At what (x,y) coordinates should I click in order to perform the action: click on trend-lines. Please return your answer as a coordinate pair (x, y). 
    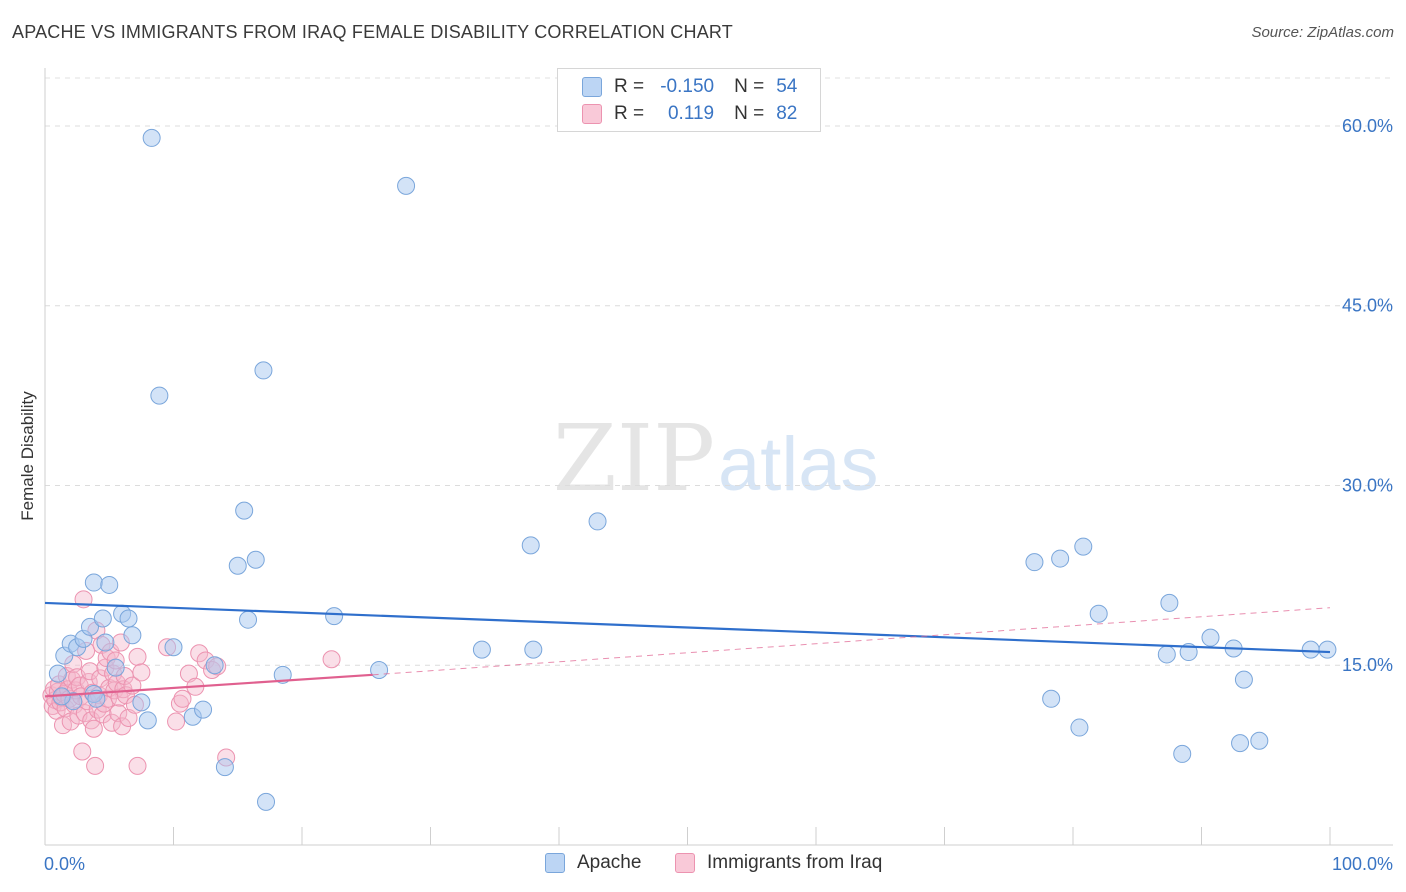
    Looking at the image, I should click on (687, 649).